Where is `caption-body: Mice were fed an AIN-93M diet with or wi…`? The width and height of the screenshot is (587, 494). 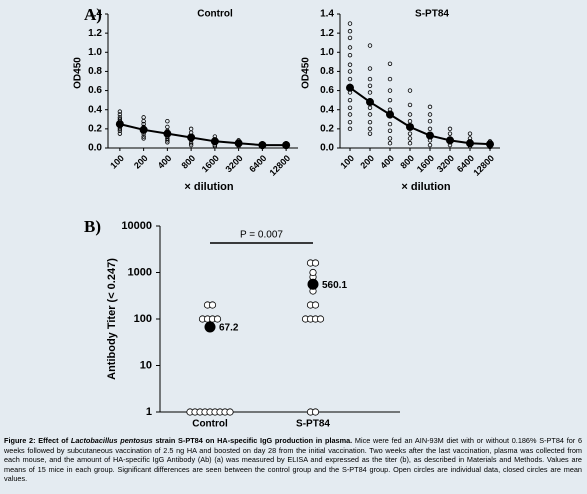
caption-body: Mice were fed an AIN-93M diet with or wi… is located at coordinates (293, 460).